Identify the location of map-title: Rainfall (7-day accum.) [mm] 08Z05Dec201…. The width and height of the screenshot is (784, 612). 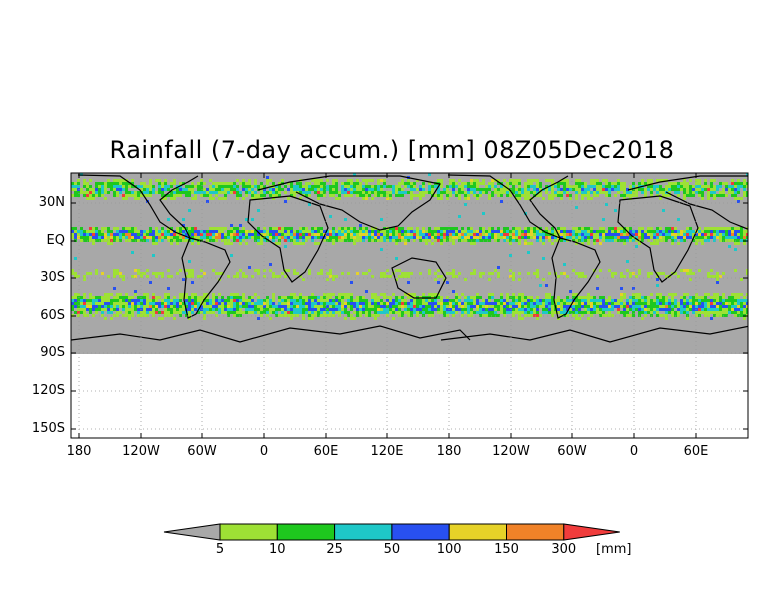
(392, 150).